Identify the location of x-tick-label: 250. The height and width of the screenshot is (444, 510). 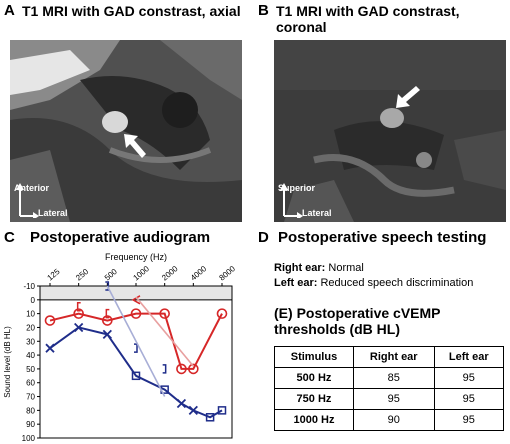
(82, 275).